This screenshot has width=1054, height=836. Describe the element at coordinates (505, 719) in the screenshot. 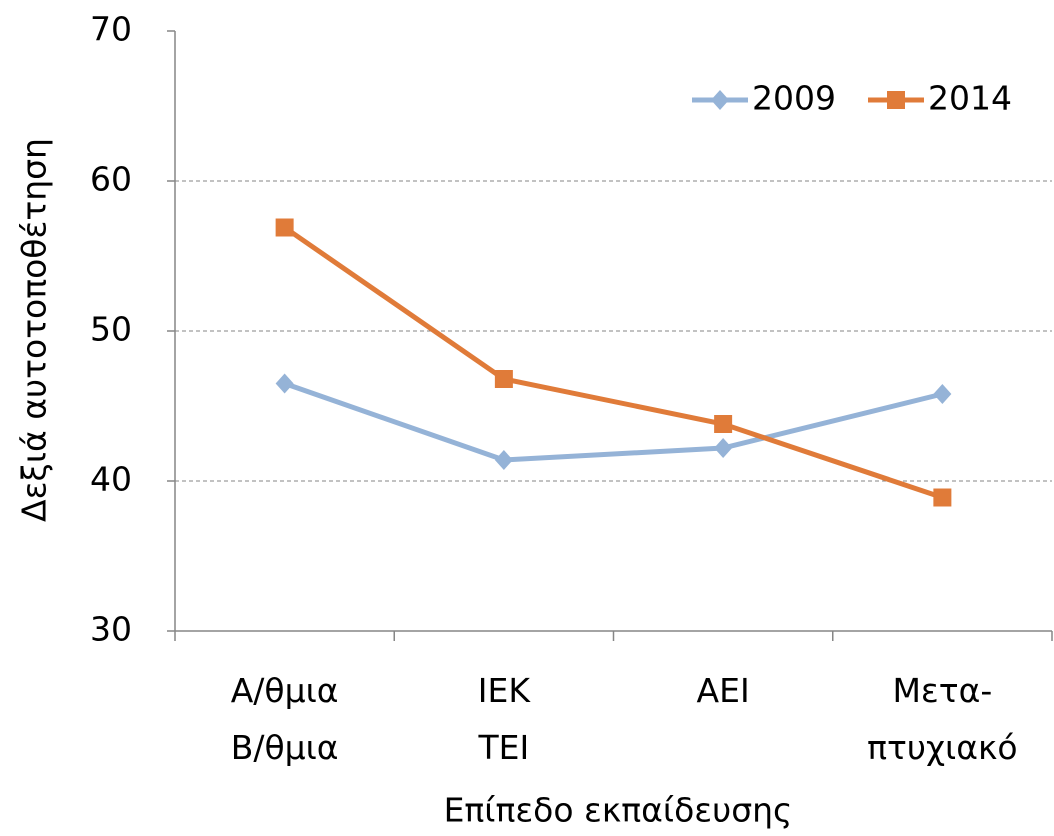

I see `x-tick-label: ΙΕΚ ΤΕΙ` at that location.